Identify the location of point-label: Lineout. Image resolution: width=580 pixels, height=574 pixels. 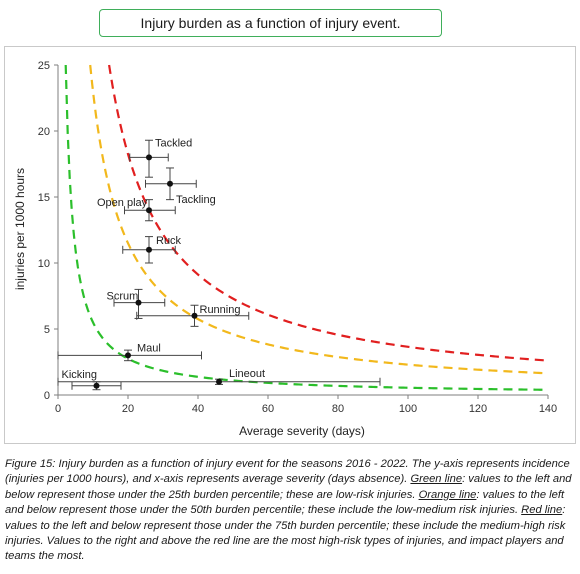
(247, 374).